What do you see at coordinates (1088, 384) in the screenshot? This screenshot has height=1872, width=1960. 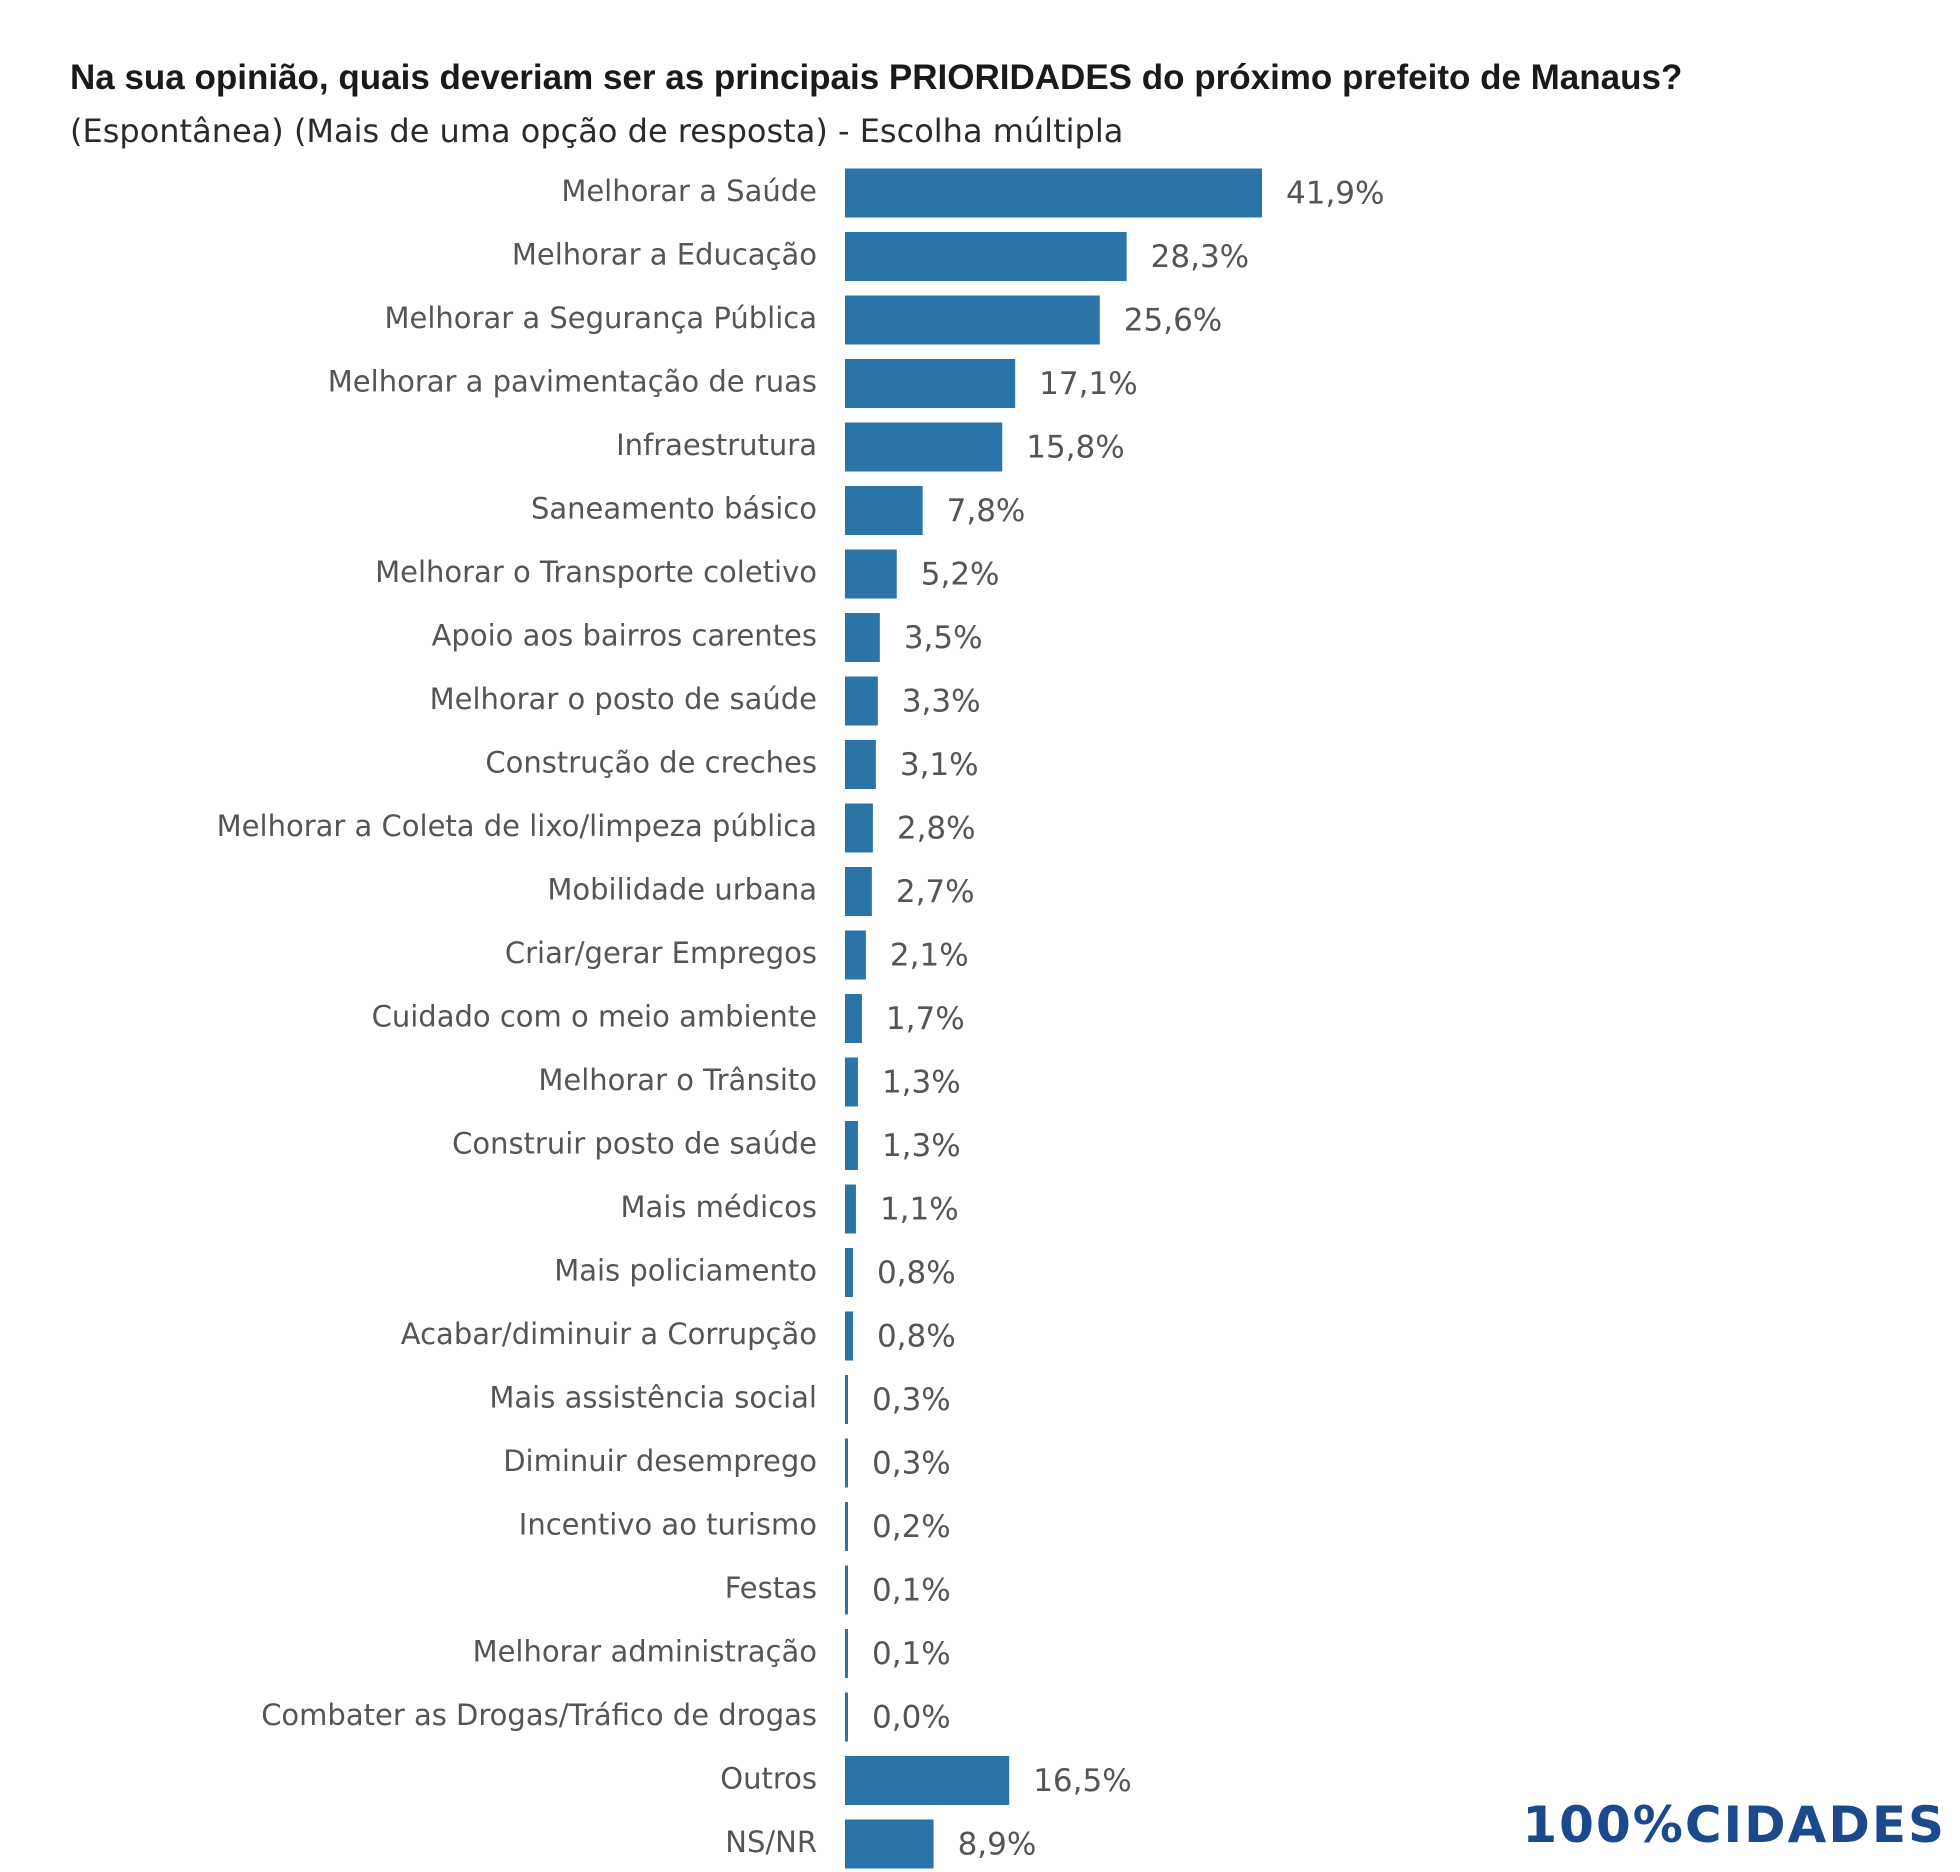 I see `value-label: 17,1%` at bounding box center [1088, 384].